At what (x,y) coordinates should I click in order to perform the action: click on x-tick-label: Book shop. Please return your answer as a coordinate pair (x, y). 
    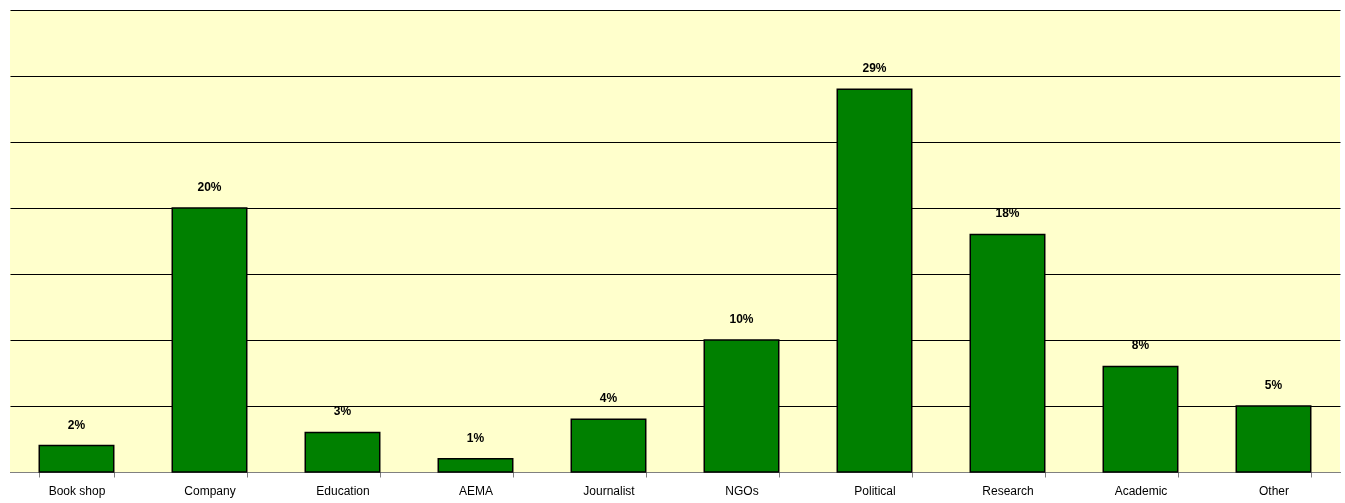
    Looking at the image, I should click on (77, 490).